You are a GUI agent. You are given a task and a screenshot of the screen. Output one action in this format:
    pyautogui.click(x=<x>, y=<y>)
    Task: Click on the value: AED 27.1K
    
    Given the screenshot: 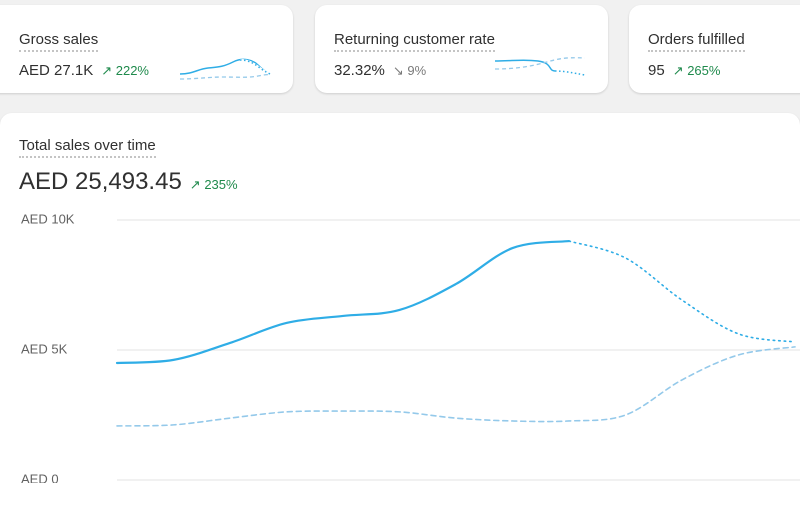 What is the action you would take?
    pyautogui.click(x=56, y=70)
    